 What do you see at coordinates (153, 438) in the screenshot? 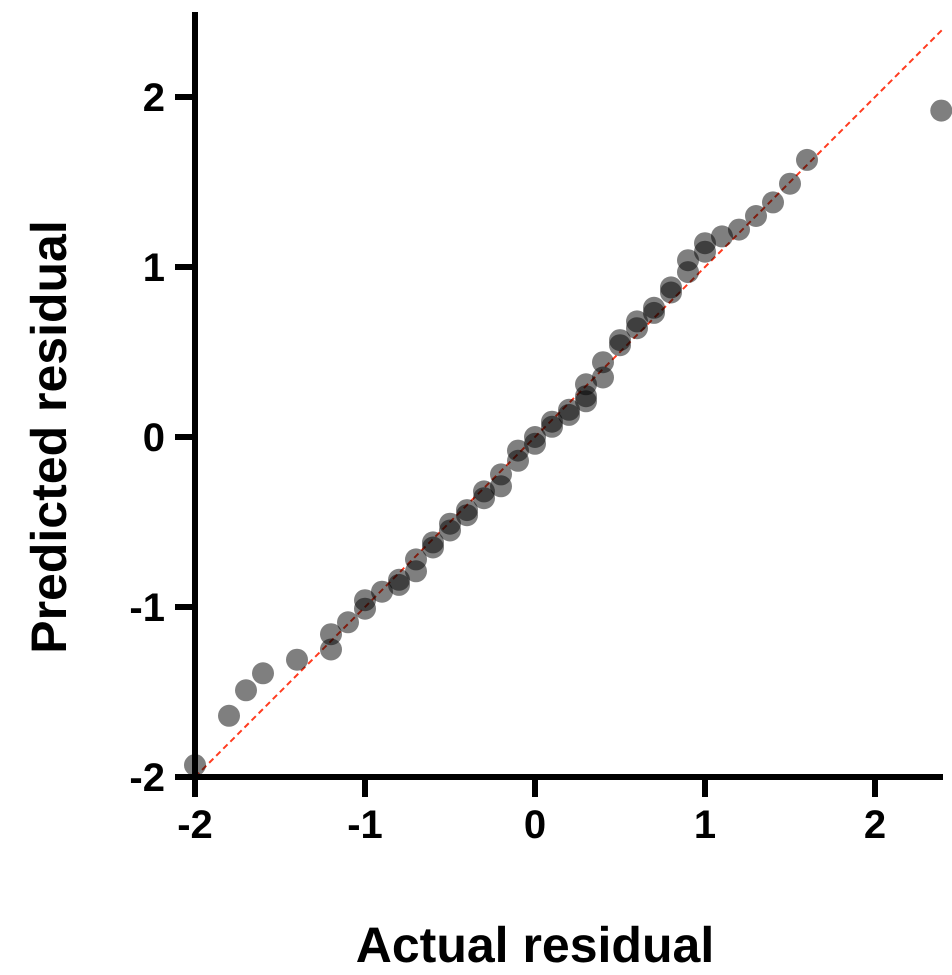
I see `y-tick-label: 0` at bounding box center [153, 438].